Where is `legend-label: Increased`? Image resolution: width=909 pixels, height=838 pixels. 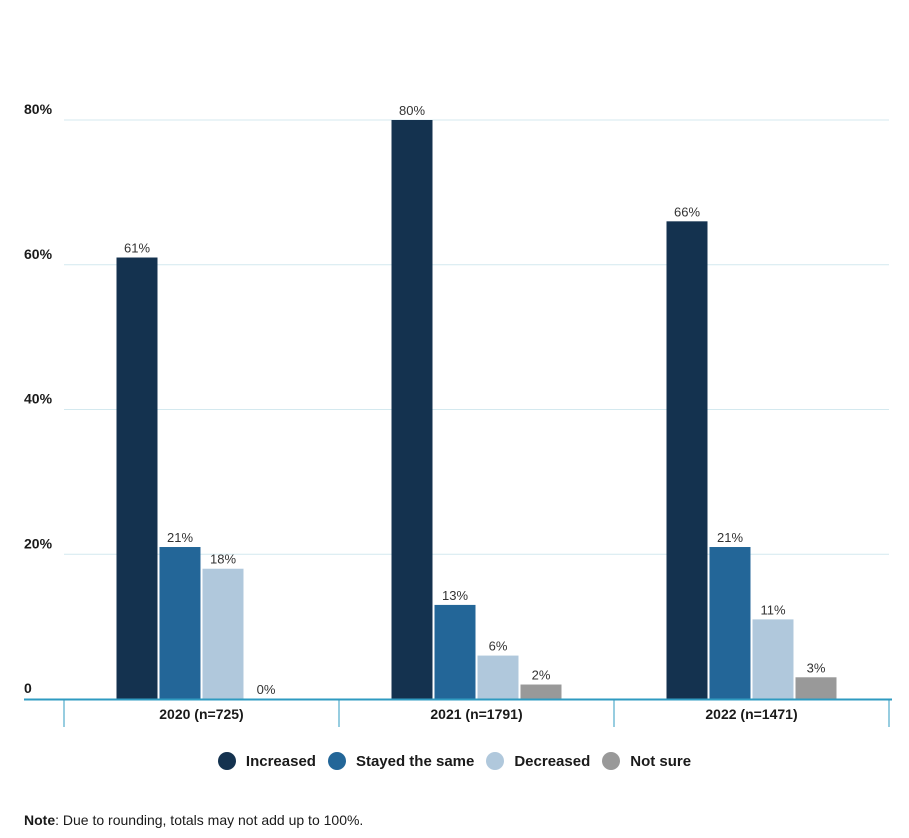
legend-label: Increased is located at coordinates (280, 761).